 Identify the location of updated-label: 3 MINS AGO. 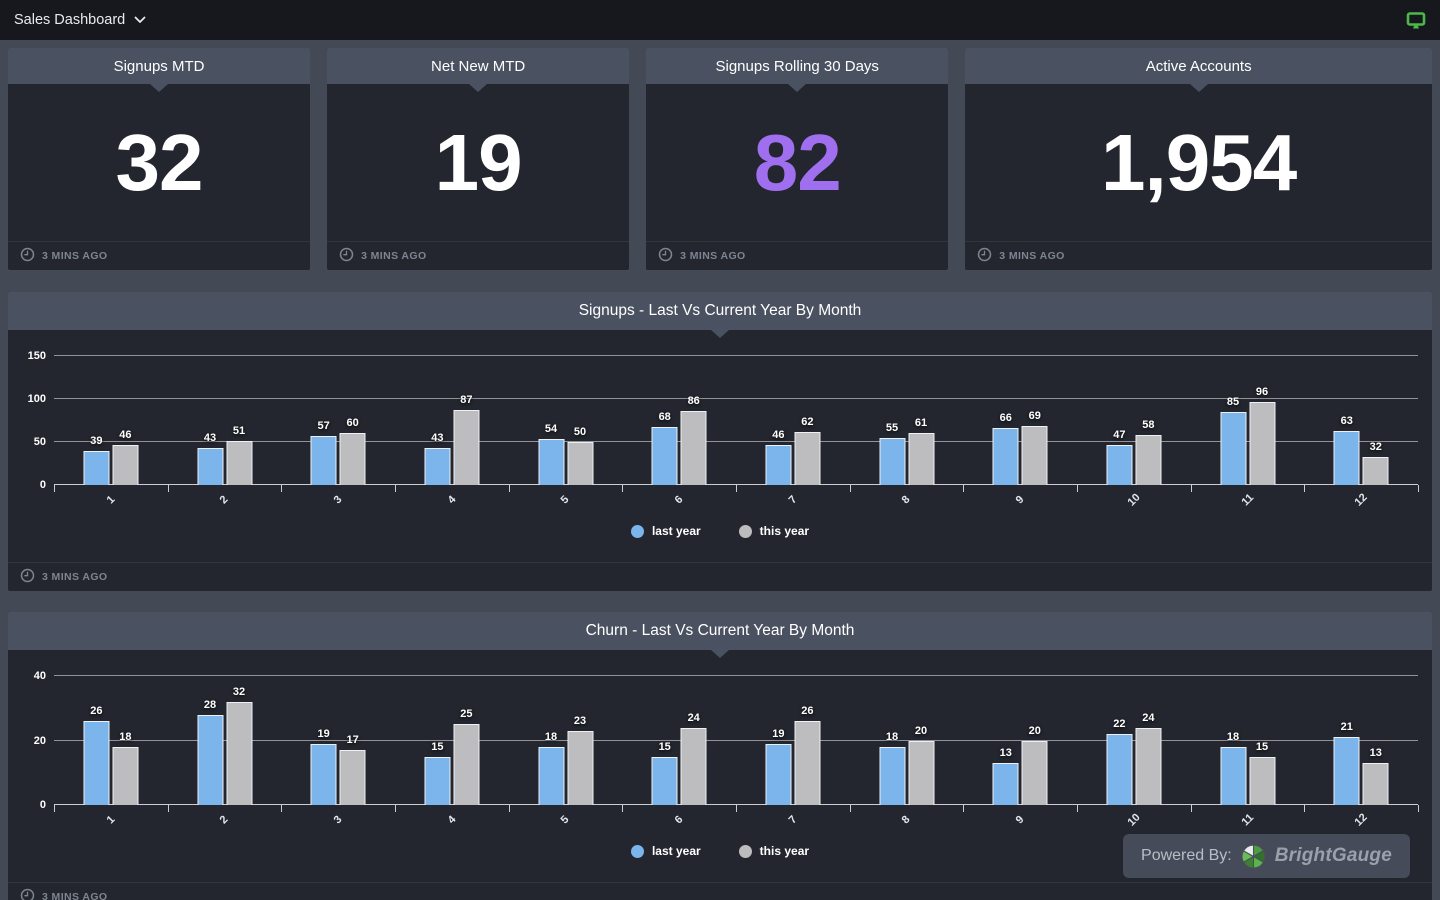
(394, 256).